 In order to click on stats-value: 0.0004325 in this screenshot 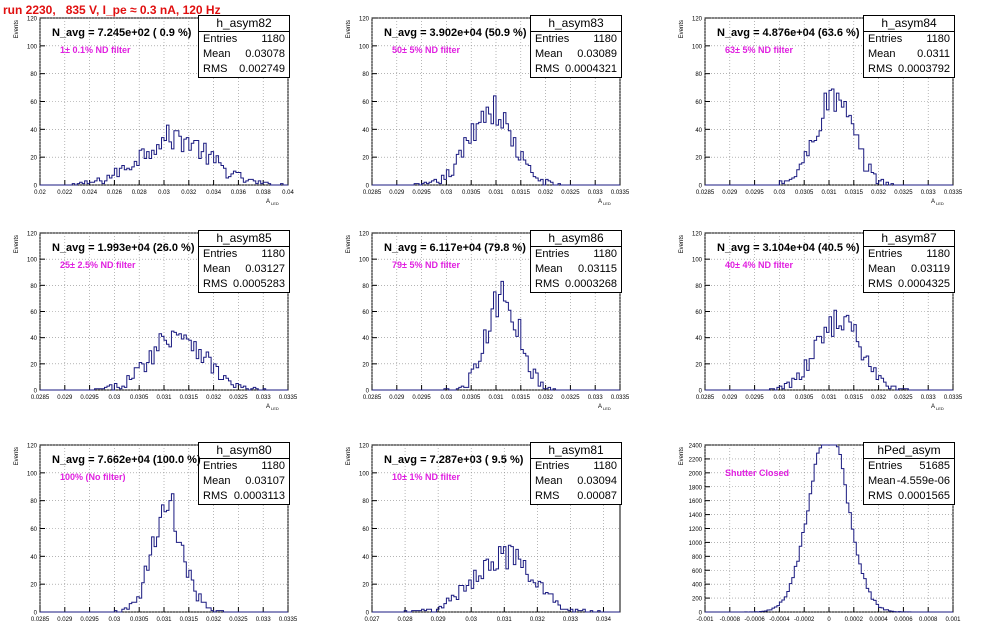, I will do `click(924, 284)`.